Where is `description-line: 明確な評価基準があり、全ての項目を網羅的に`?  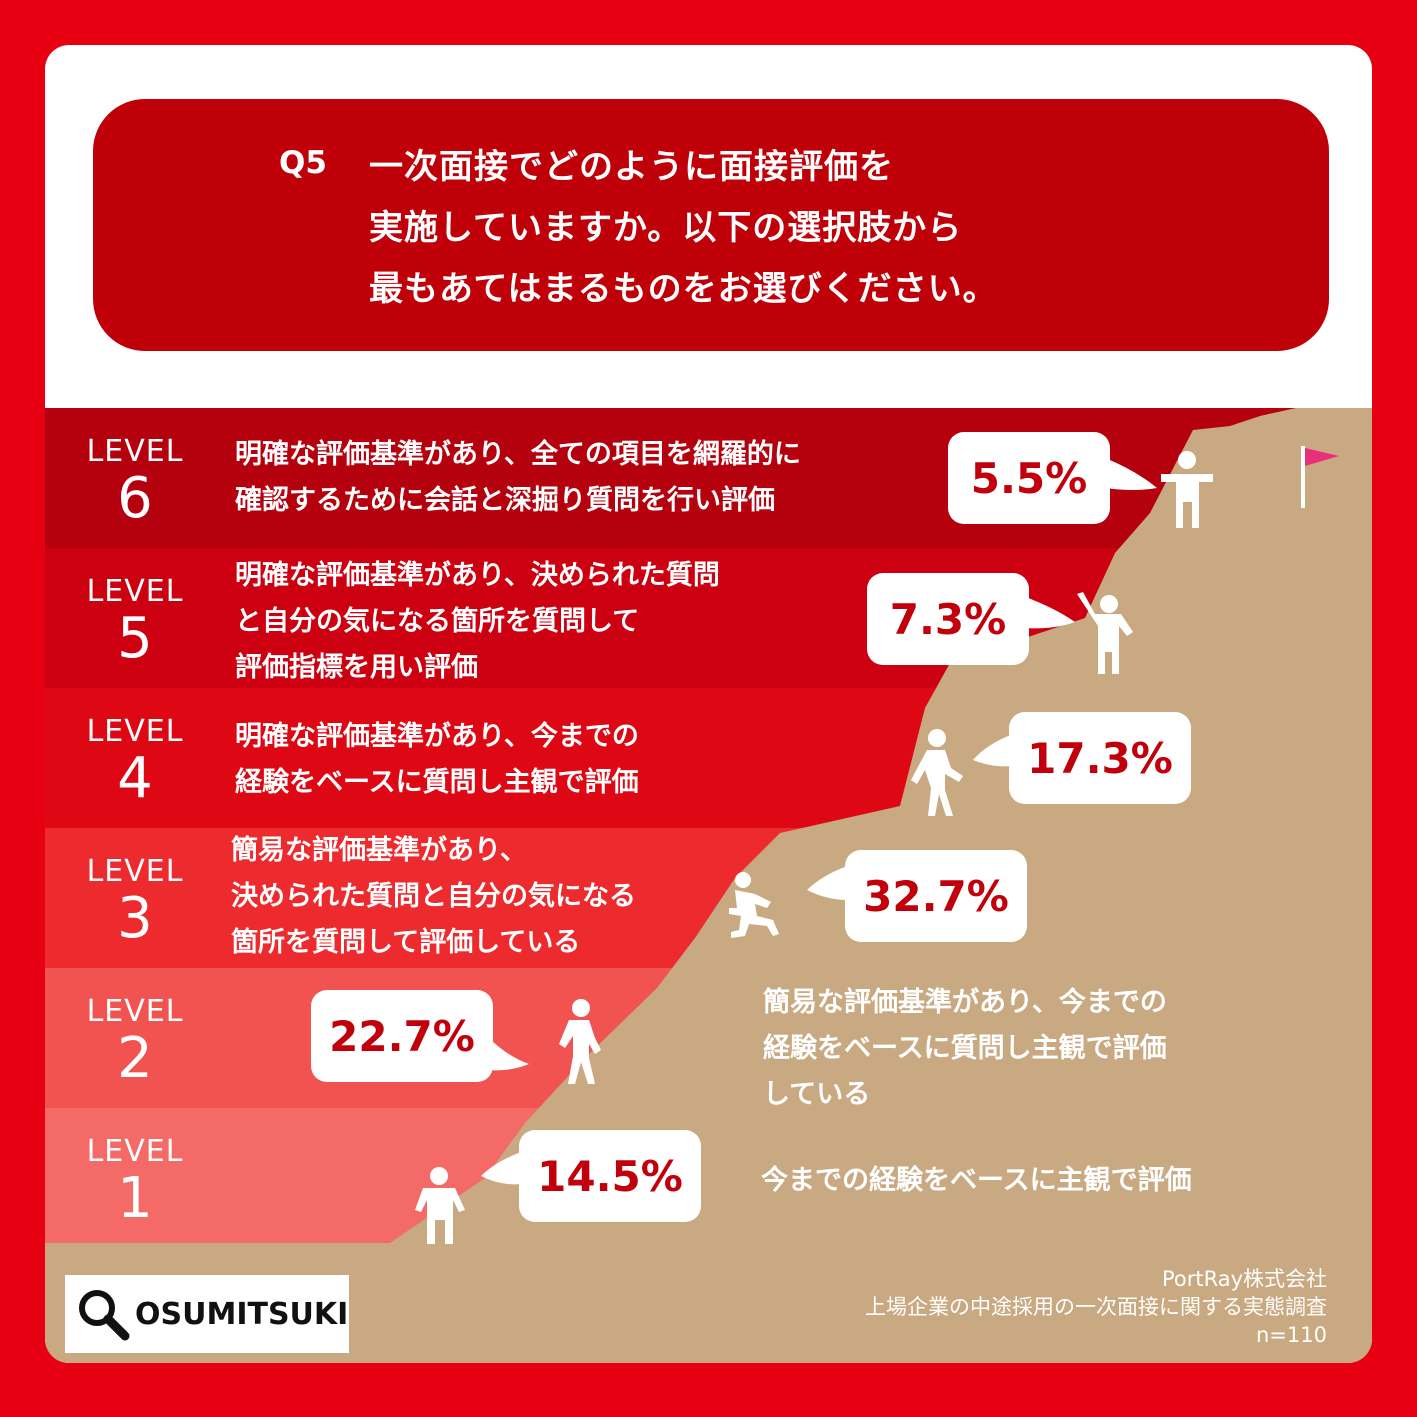 description-line: 明確な評価基準があり、全ての項目を網羅的に is located at coordinates (518, 454).